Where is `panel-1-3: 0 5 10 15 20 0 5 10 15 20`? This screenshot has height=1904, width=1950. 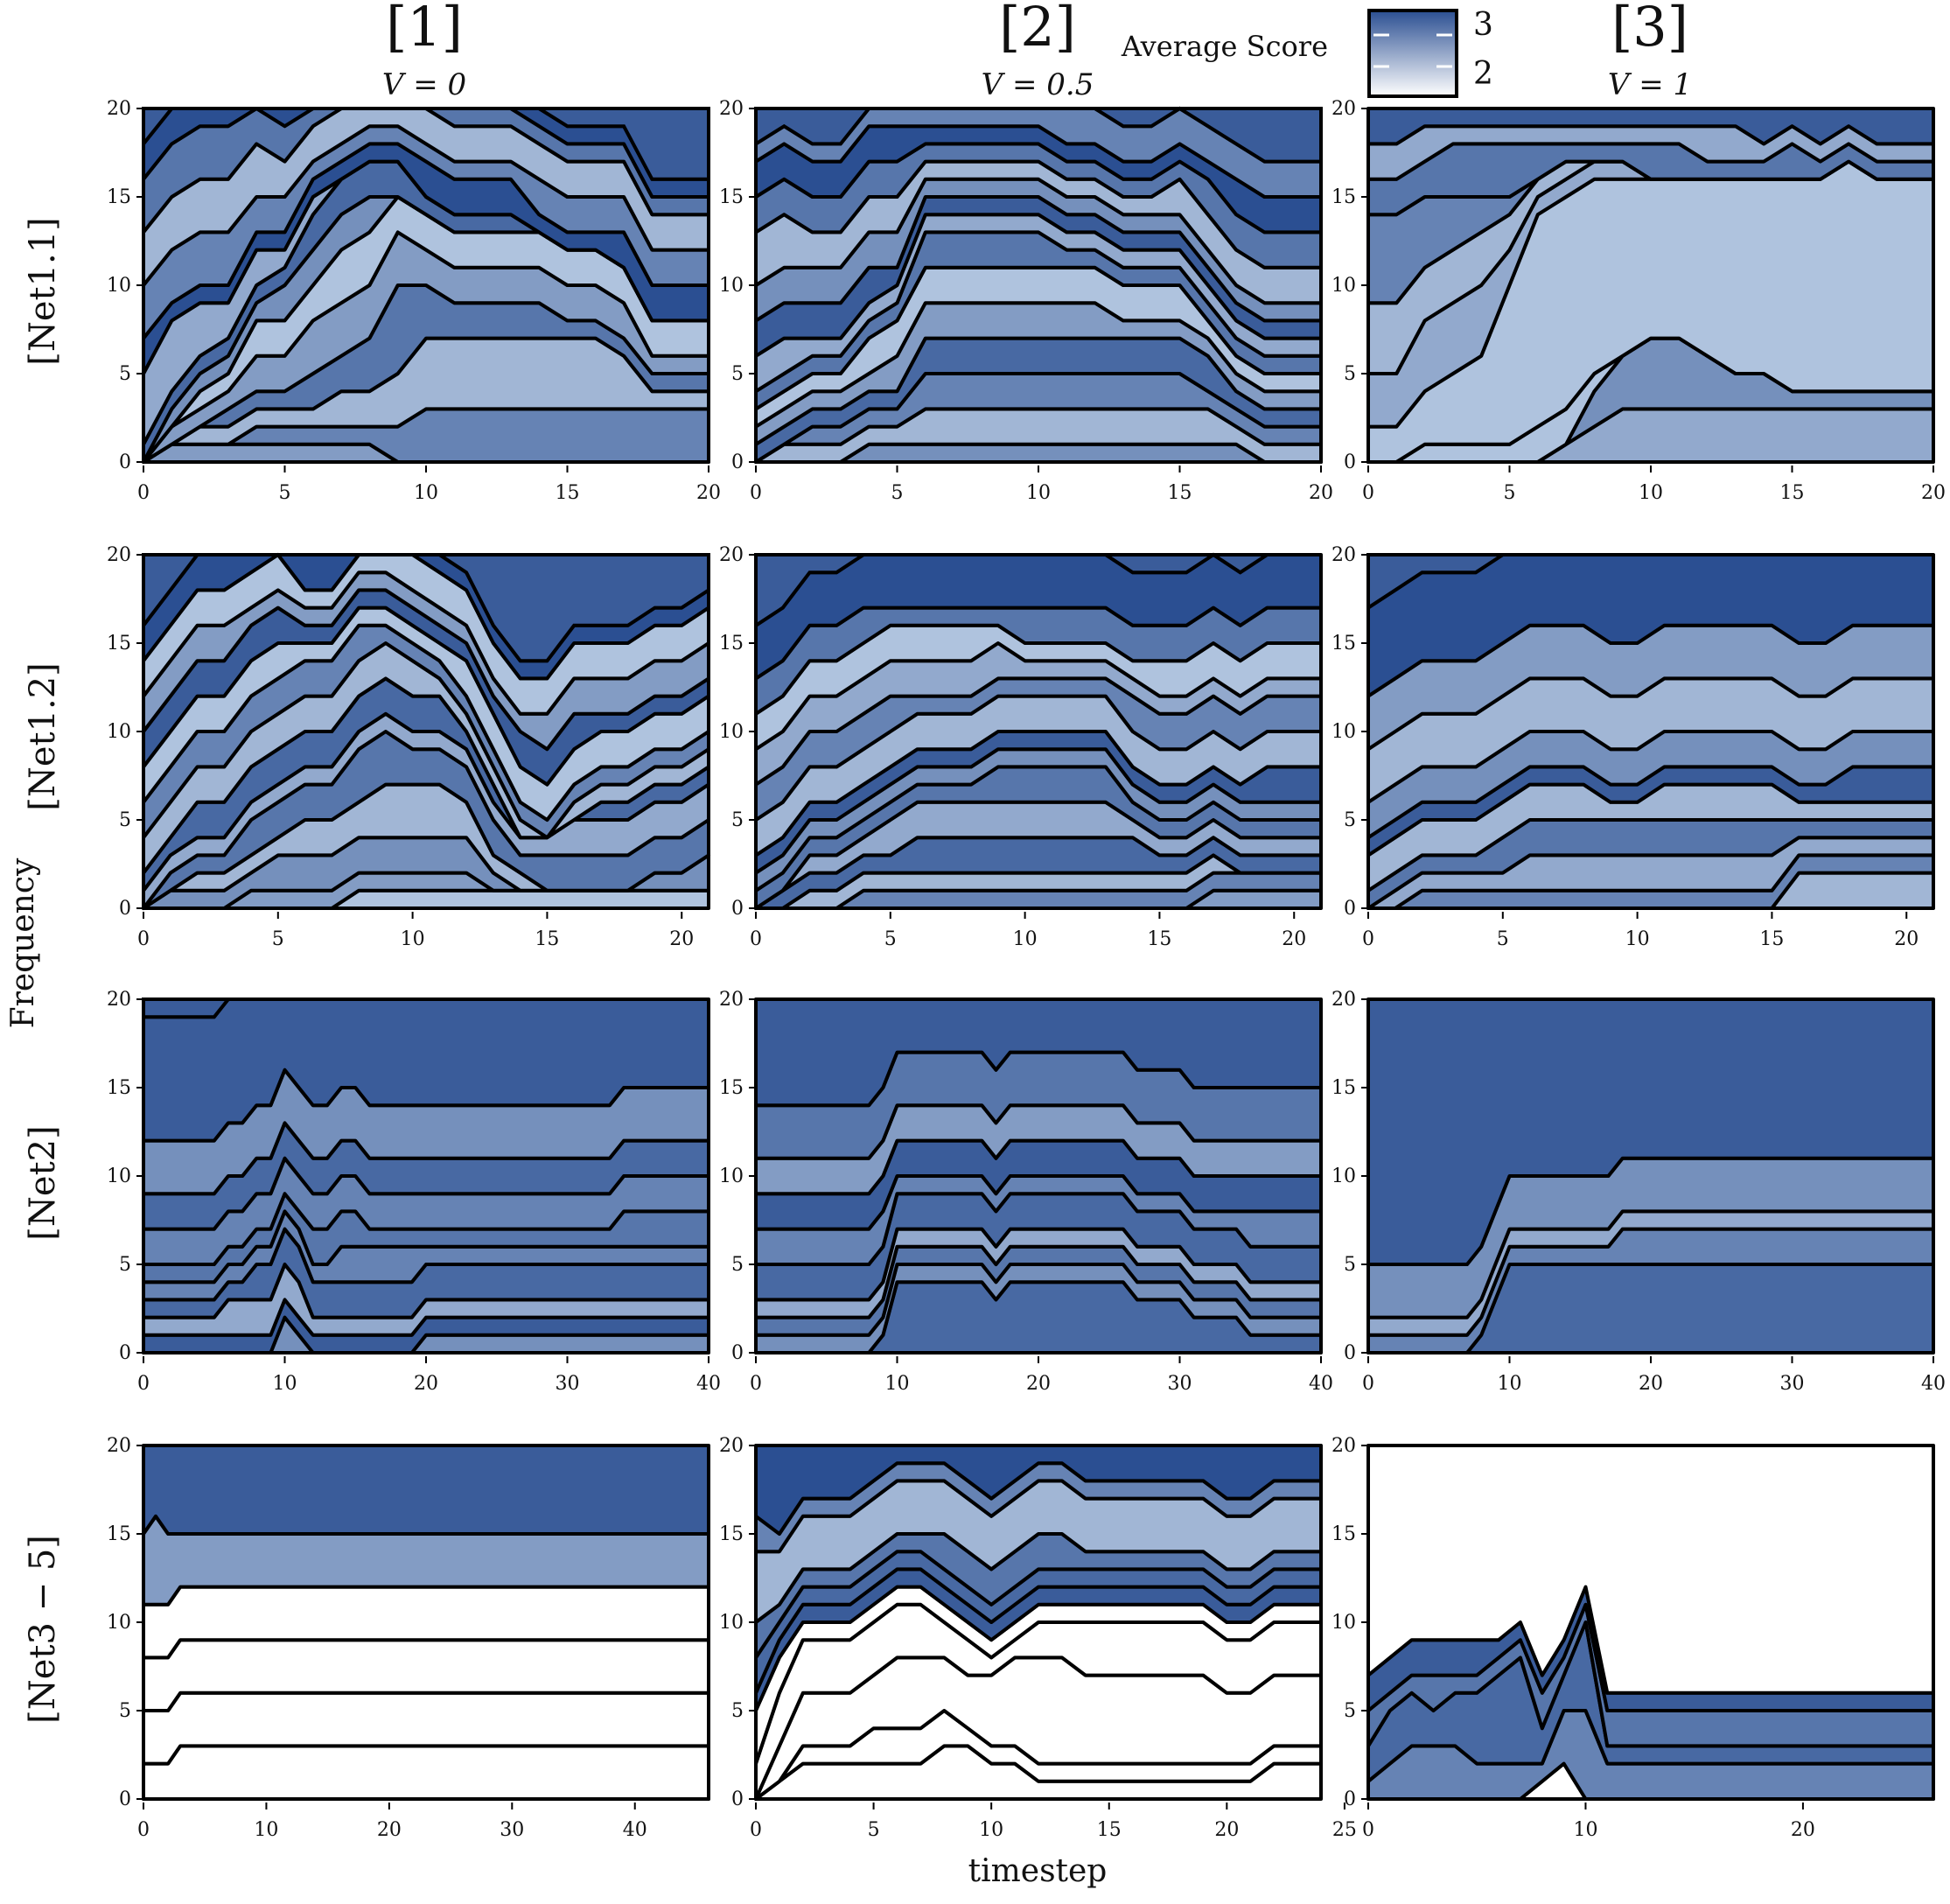 panel-1-3: 0 5 10 15 20 0 5 10 15 20 is located at coordinates (1639, 301).